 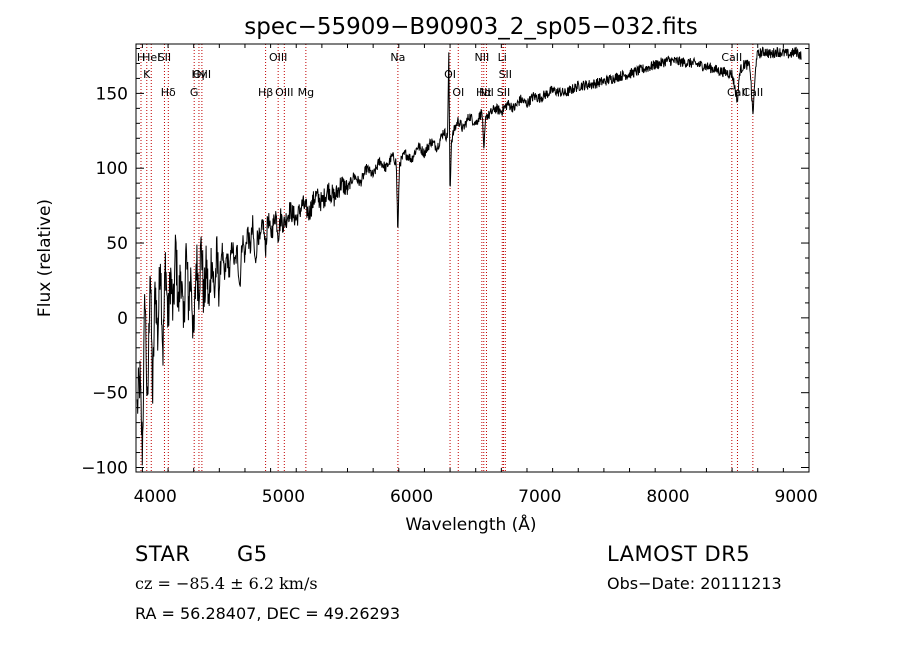 I want to click on ra-dec: RA = 56.28407, DEC = 49.26293, so click(x=268, y=613).